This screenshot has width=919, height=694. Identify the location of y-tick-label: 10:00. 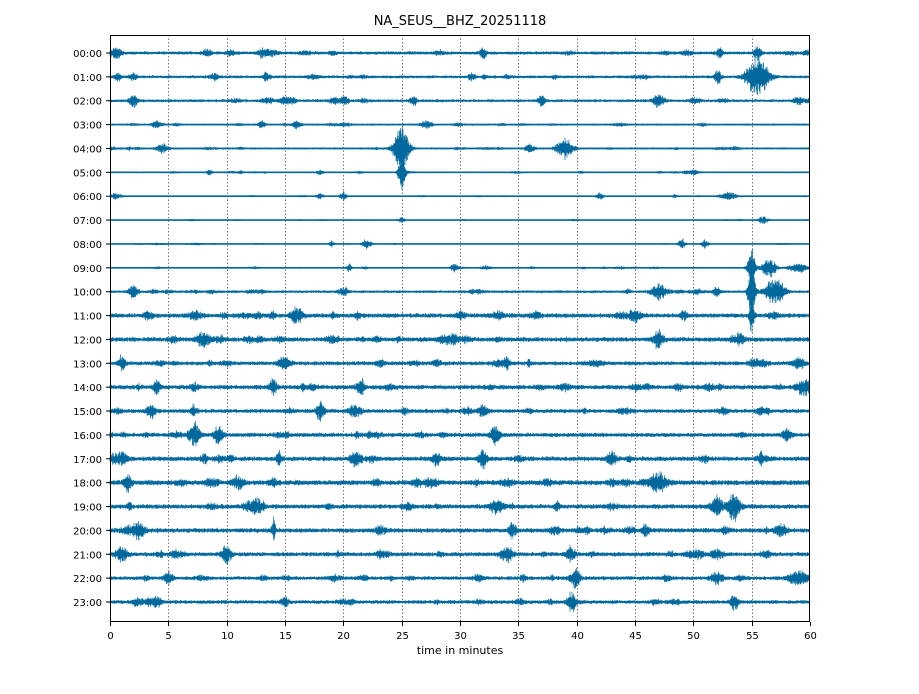
(87, 293).